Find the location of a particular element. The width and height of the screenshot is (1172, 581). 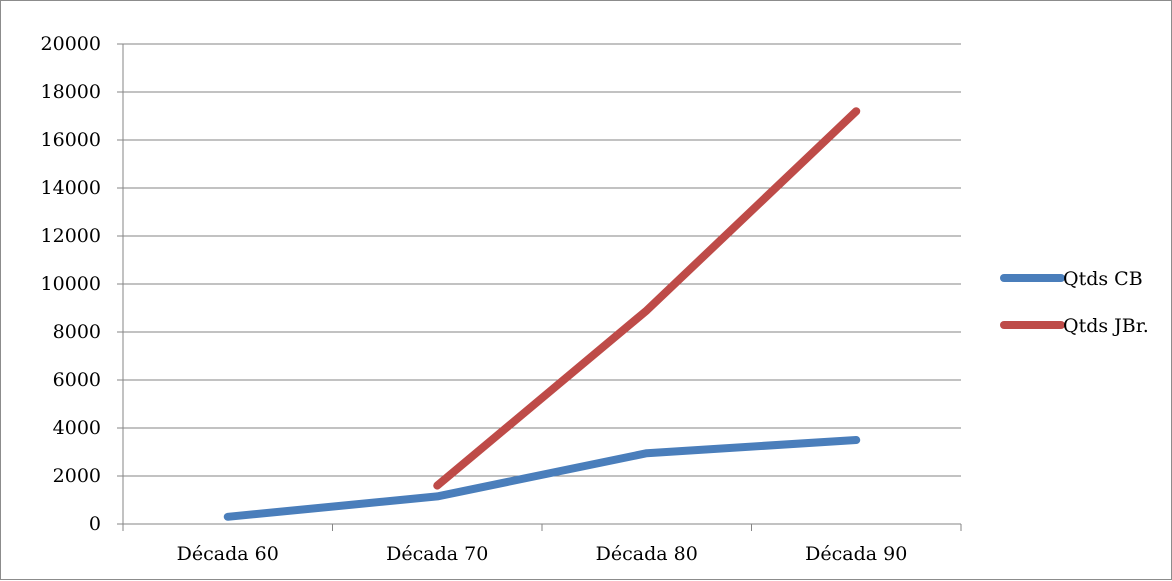

y-tick-label: 8000 is located at coordinates (77, 332).